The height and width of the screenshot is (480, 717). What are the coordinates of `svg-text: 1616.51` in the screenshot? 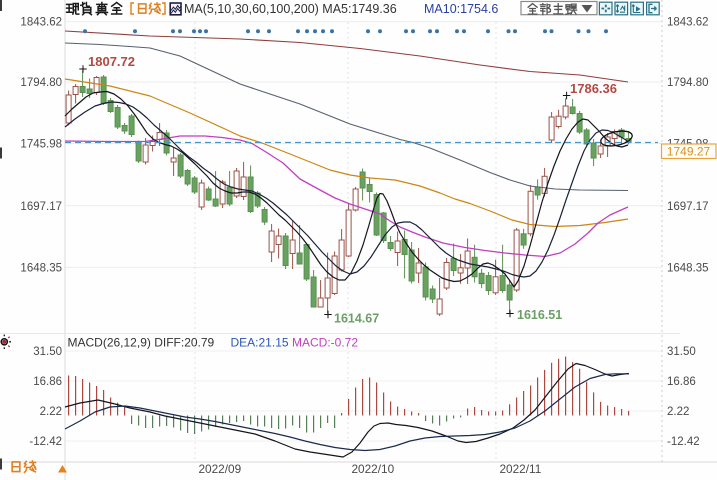 It's located at (539, 315).